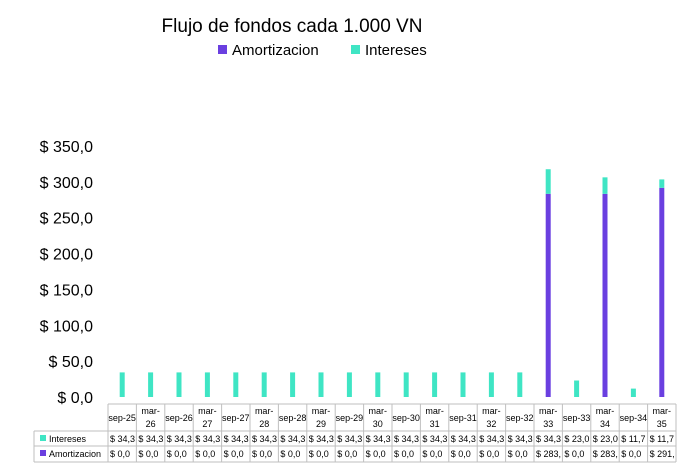 The width and height of the screenshot is (696, 475). Describe the element at coordinates (634, 418) in the screenshot. I see `x-tick-label: sep-34` at that location.